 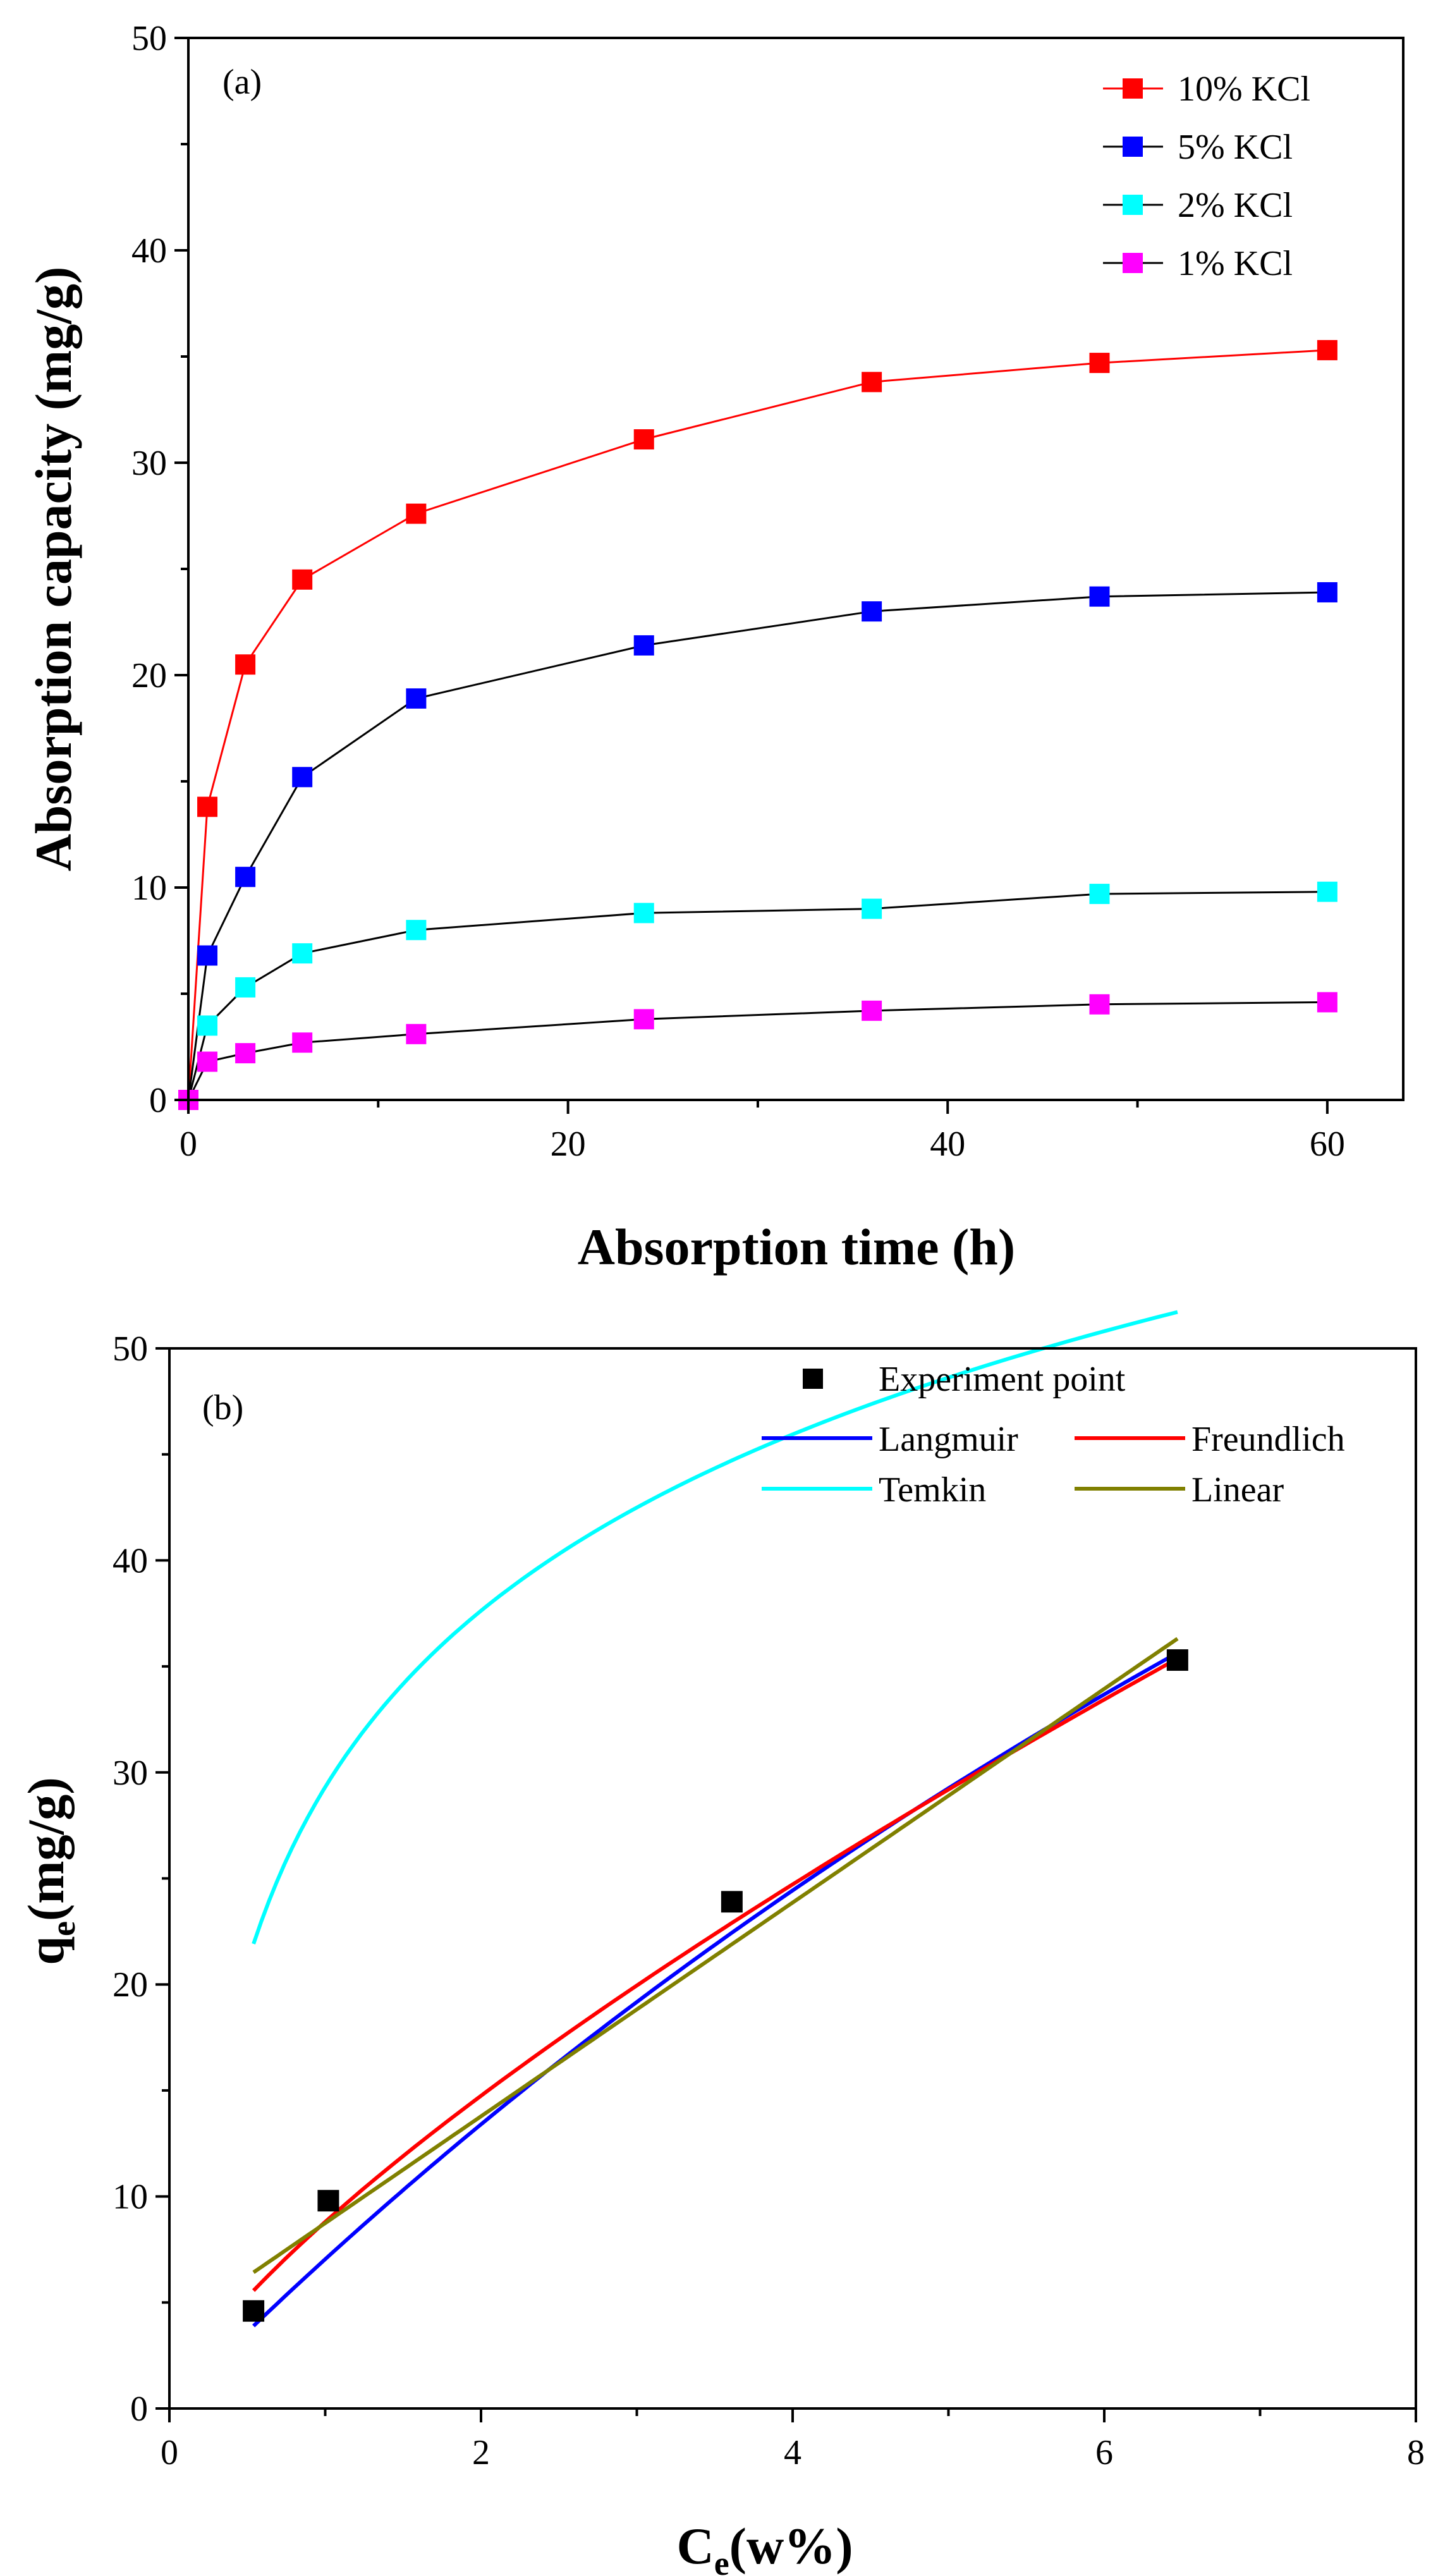 I want to click on panel-b-x-axis-title: Ce(w%), so click(x=764, y=2546).